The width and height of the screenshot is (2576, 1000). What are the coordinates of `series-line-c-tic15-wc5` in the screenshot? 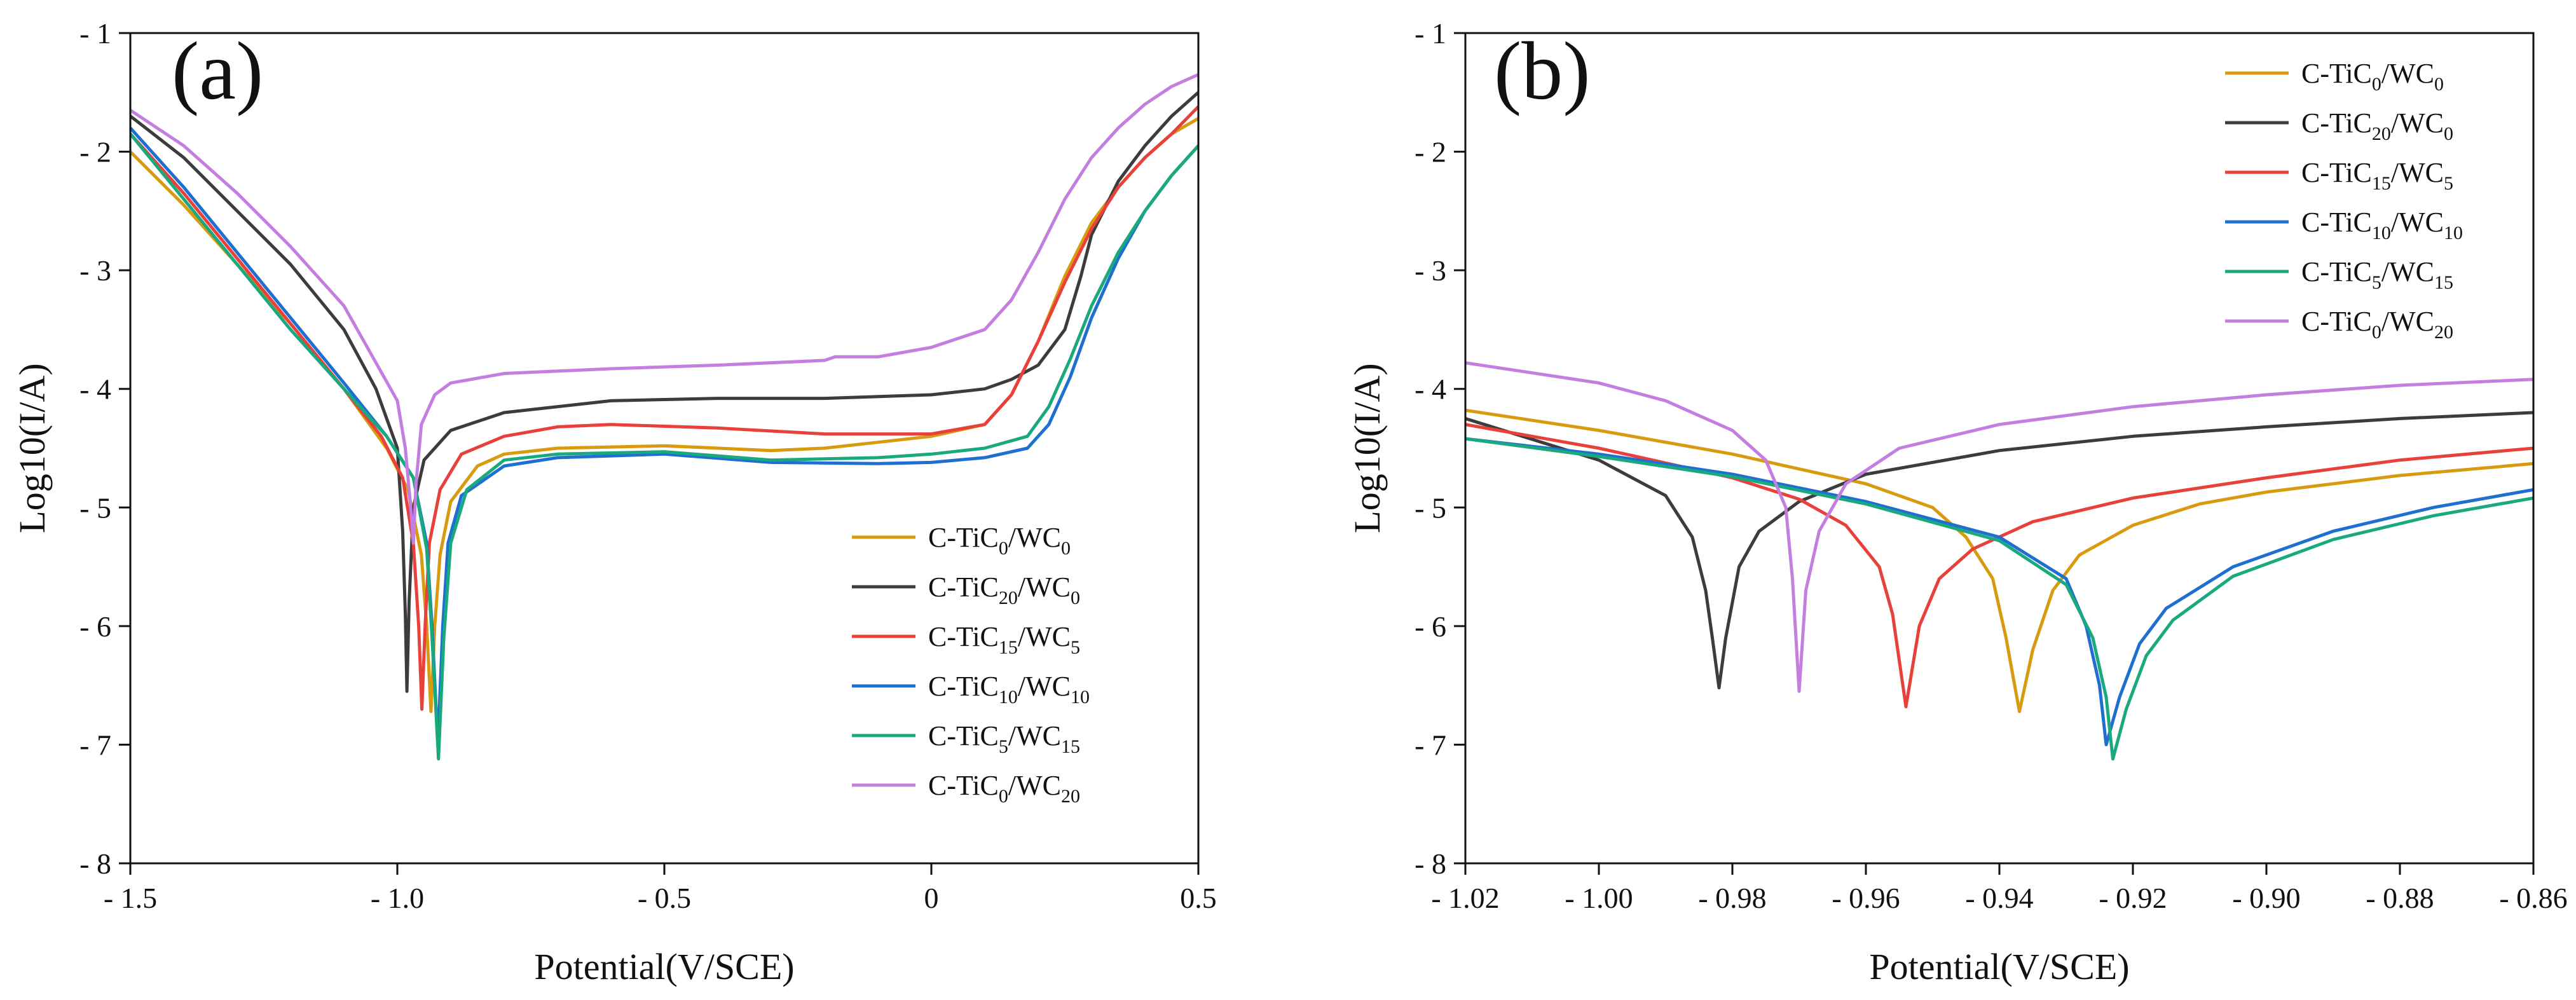 It's located at (1999, 566).